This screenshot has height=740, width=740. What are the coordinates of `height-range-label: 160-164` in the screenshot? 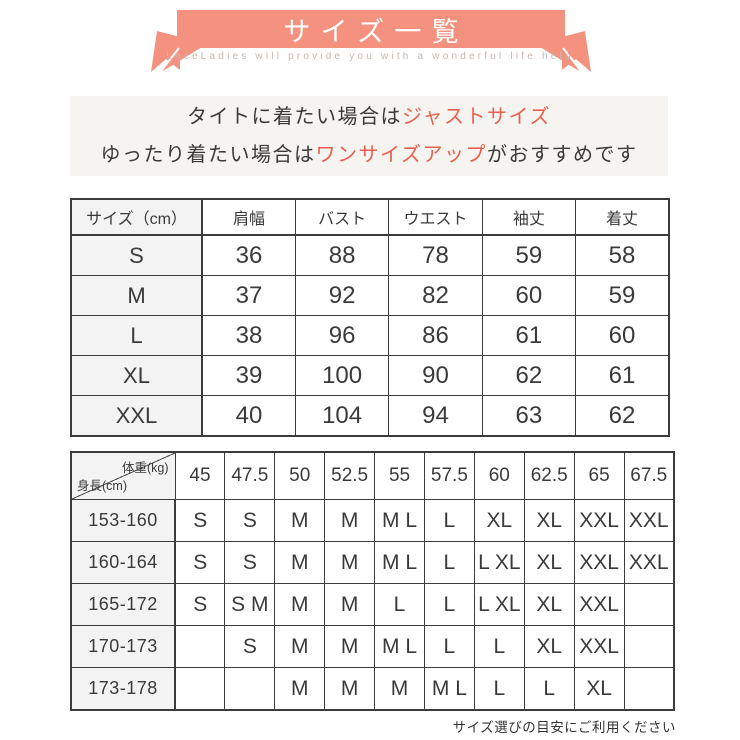 It's located at (123, 562).